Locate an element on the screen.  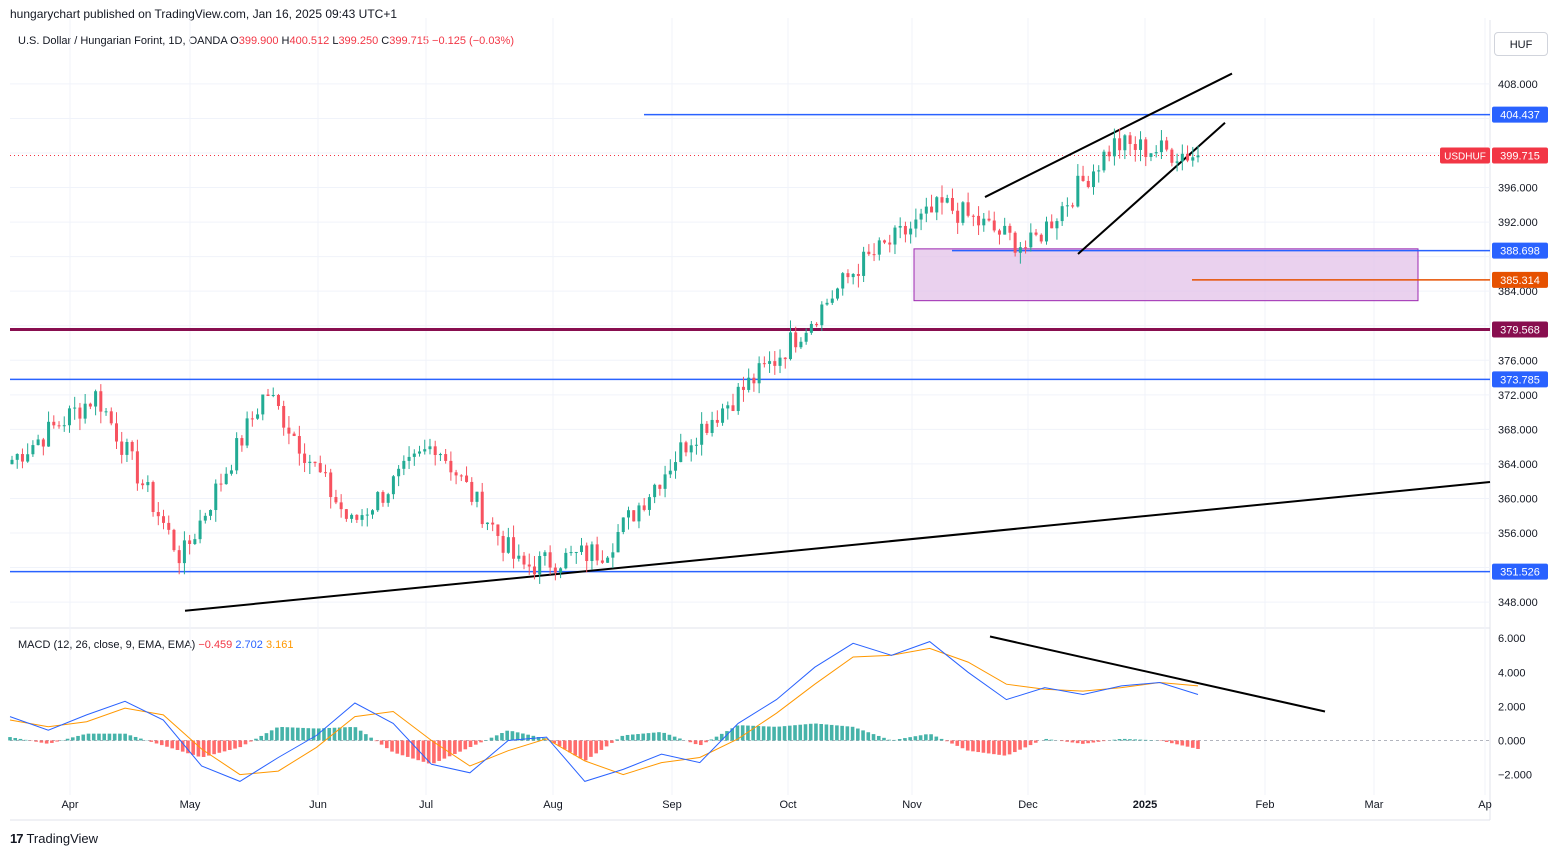
legend-low-value: 399.250 is located at coordinates (358, 41).